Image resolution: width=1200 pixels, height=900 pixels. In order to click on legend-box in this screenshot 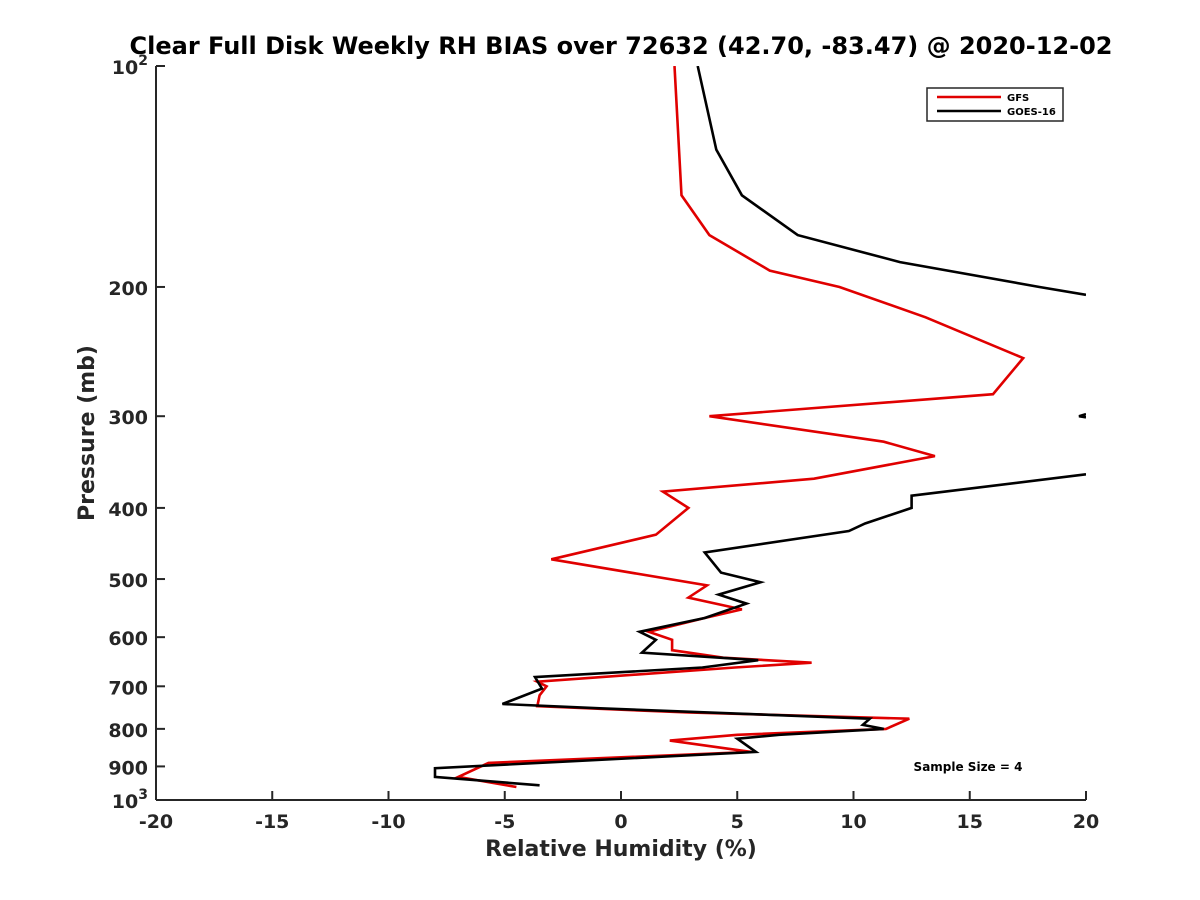, I will do `click(995, 104)`.